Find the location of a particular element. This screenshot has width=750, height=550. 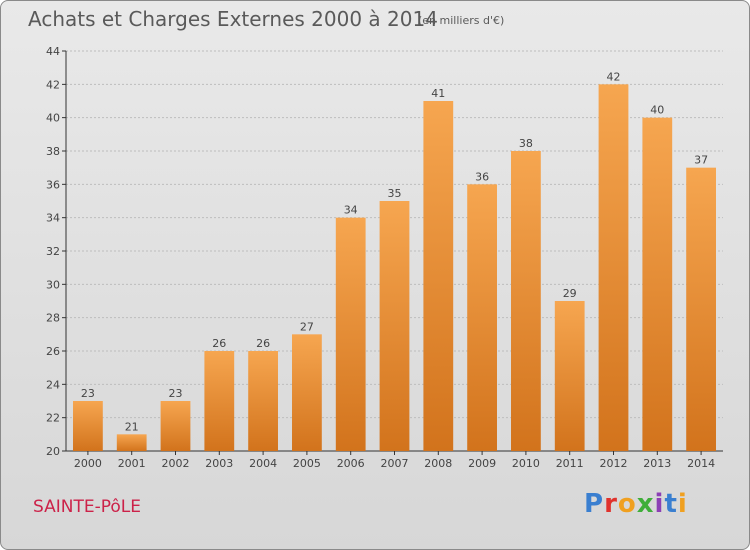

data-label: 38 is located at coordinates (526, 143).